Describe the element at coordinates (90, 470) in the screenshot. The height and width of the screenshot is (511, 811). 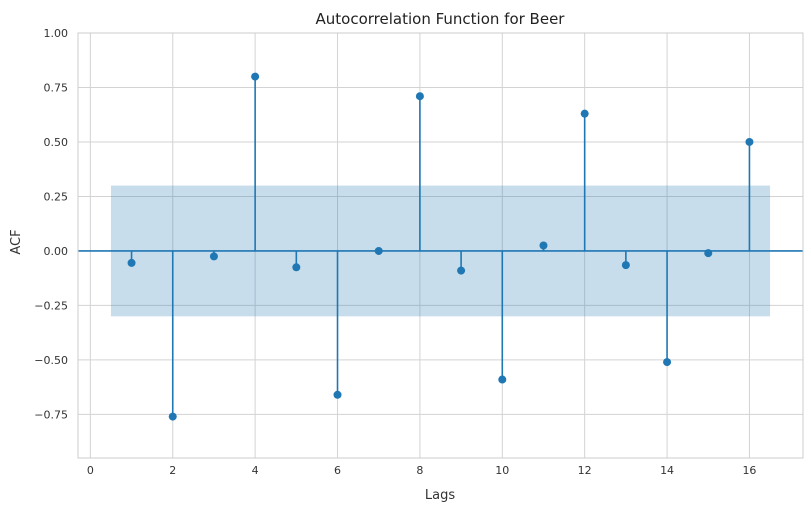
I see `x-tick-label: 0` at that location.